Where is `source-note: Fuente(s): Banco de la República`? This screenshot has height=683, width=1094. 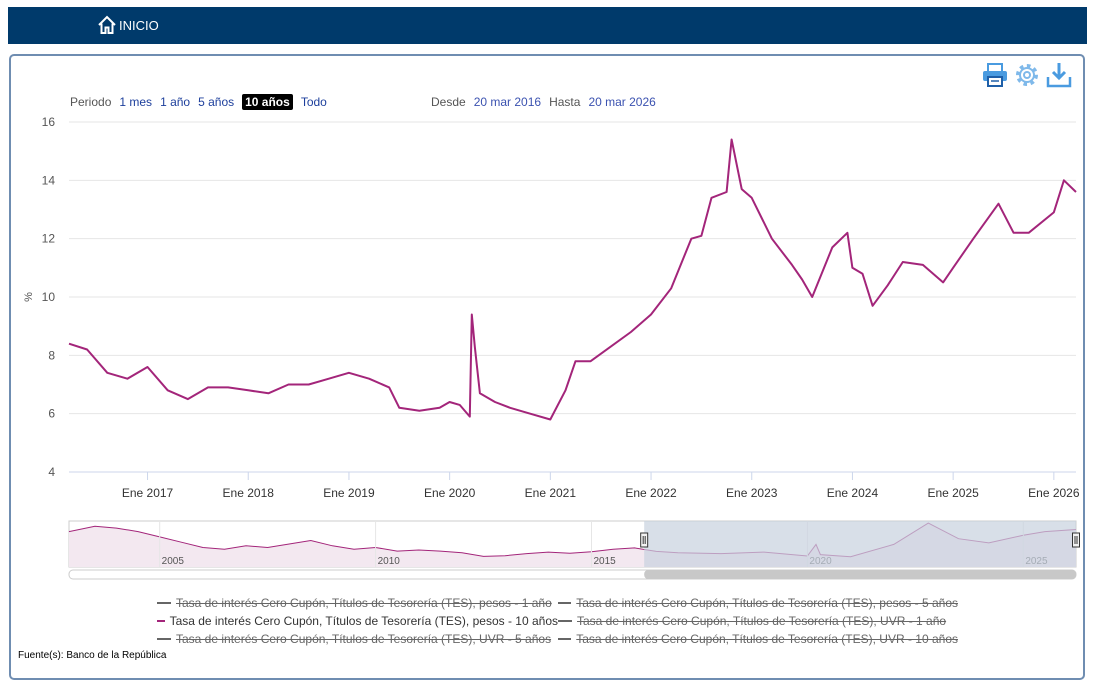
source-note: Fuente(s): Banco de la República is located at coordinates (92, 655).